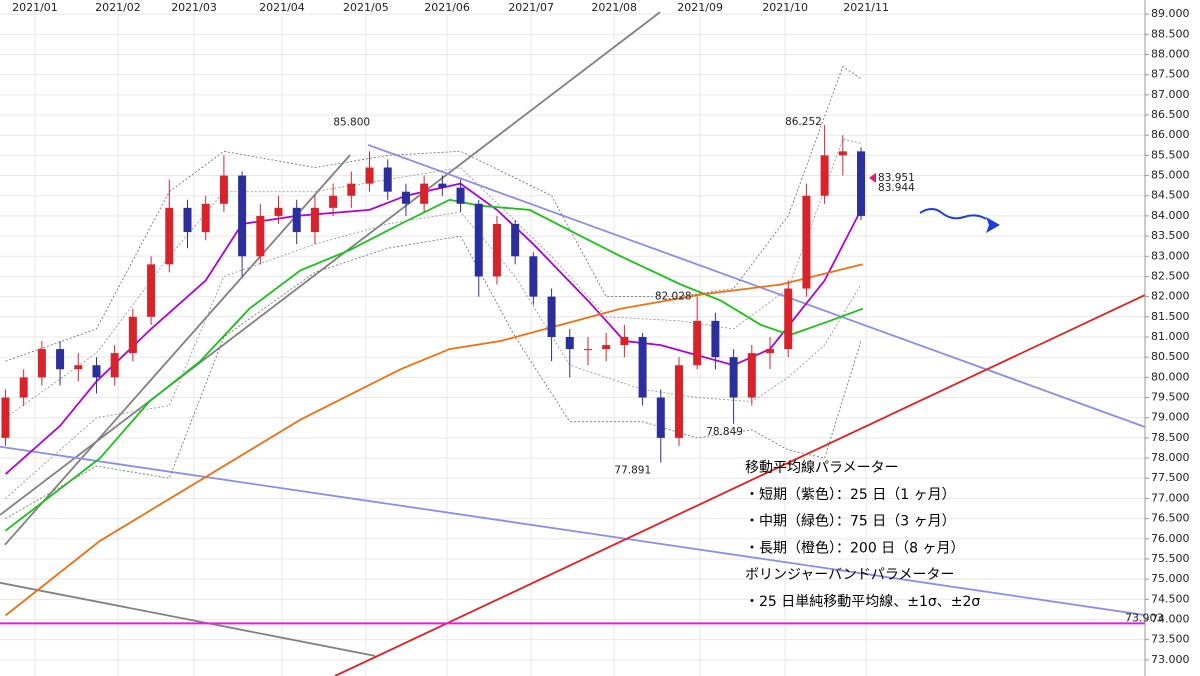  I want to click on x-tick-label: 2021/01, so click(35, 7).